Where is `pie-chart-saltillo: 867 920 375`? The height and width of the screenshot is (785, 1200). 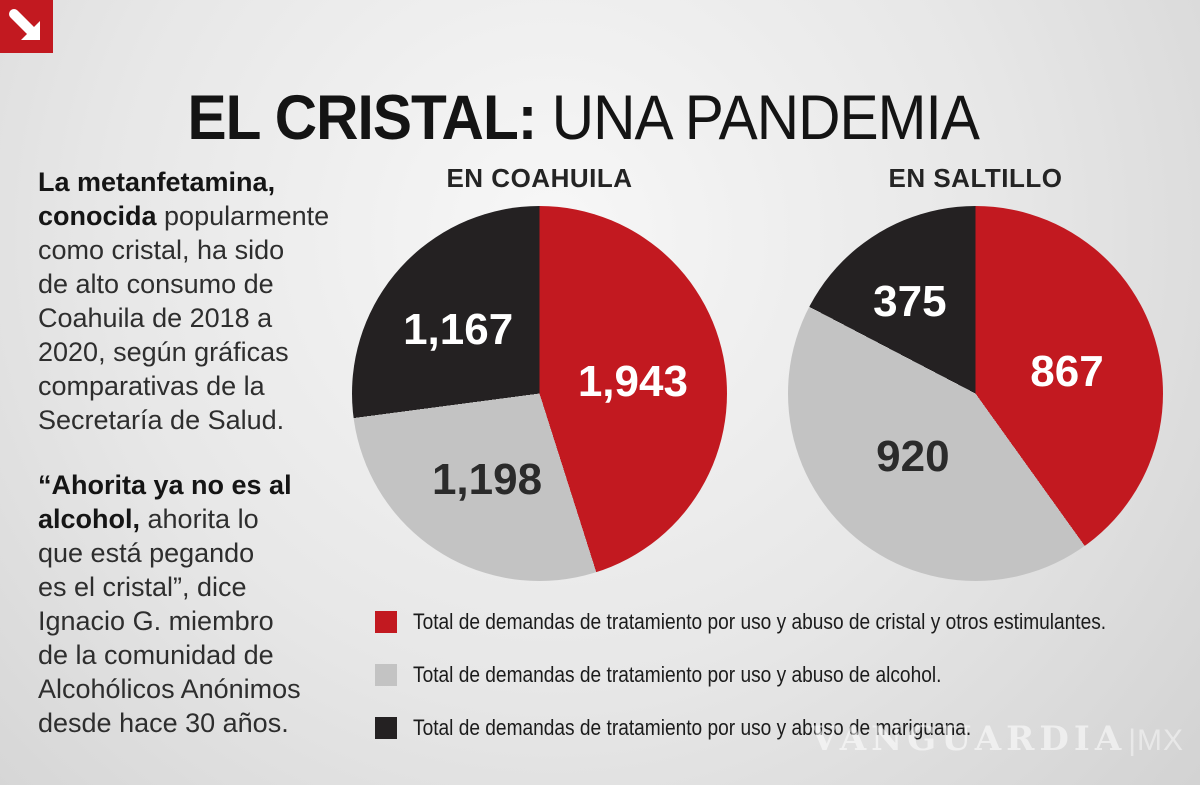 pie-chart-saltillo: 867 920 375 is located at coordinates (975, 393).